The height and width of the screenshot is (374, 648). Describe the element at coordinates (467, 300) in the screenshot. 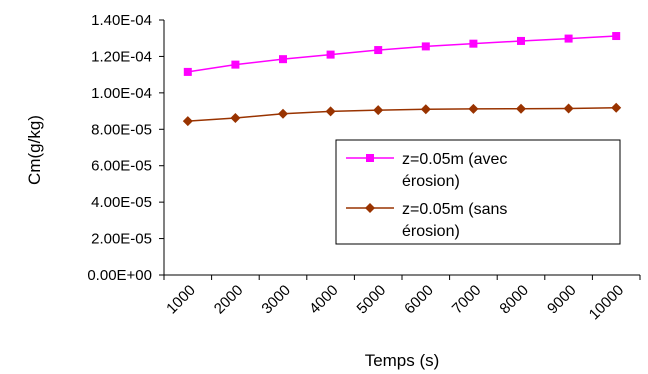

I see `x-tick-label: 7000` at that location.